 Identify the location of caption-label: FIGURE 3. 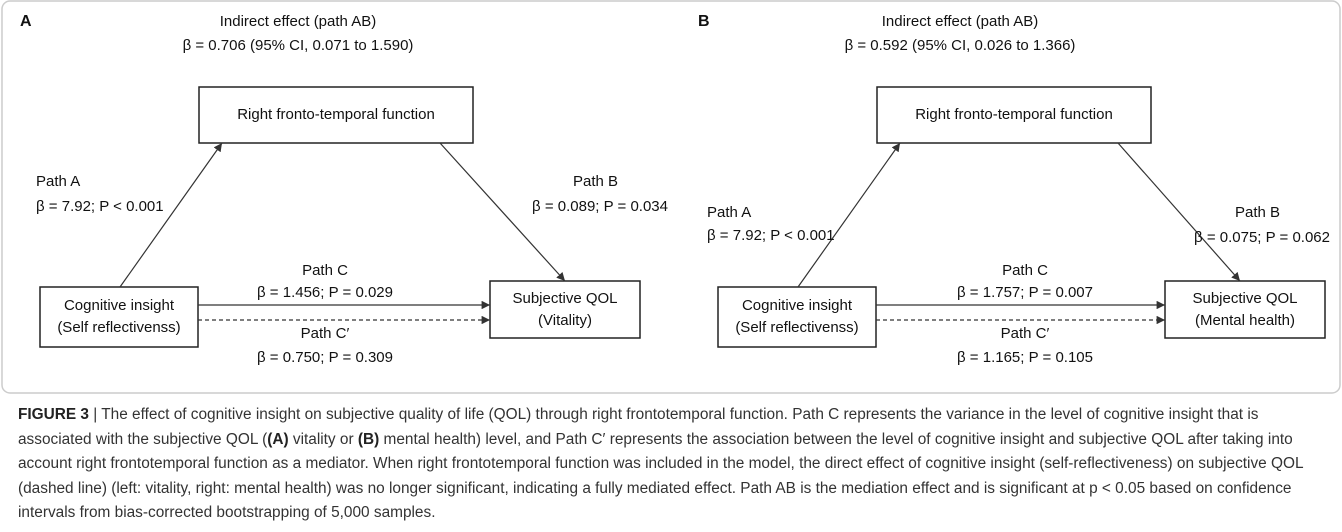
(53, 414).